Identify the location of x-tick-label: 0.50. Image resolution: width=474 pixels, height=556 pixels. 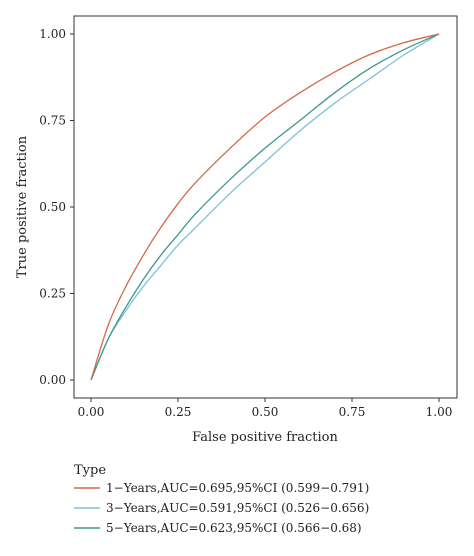
(265, 412).